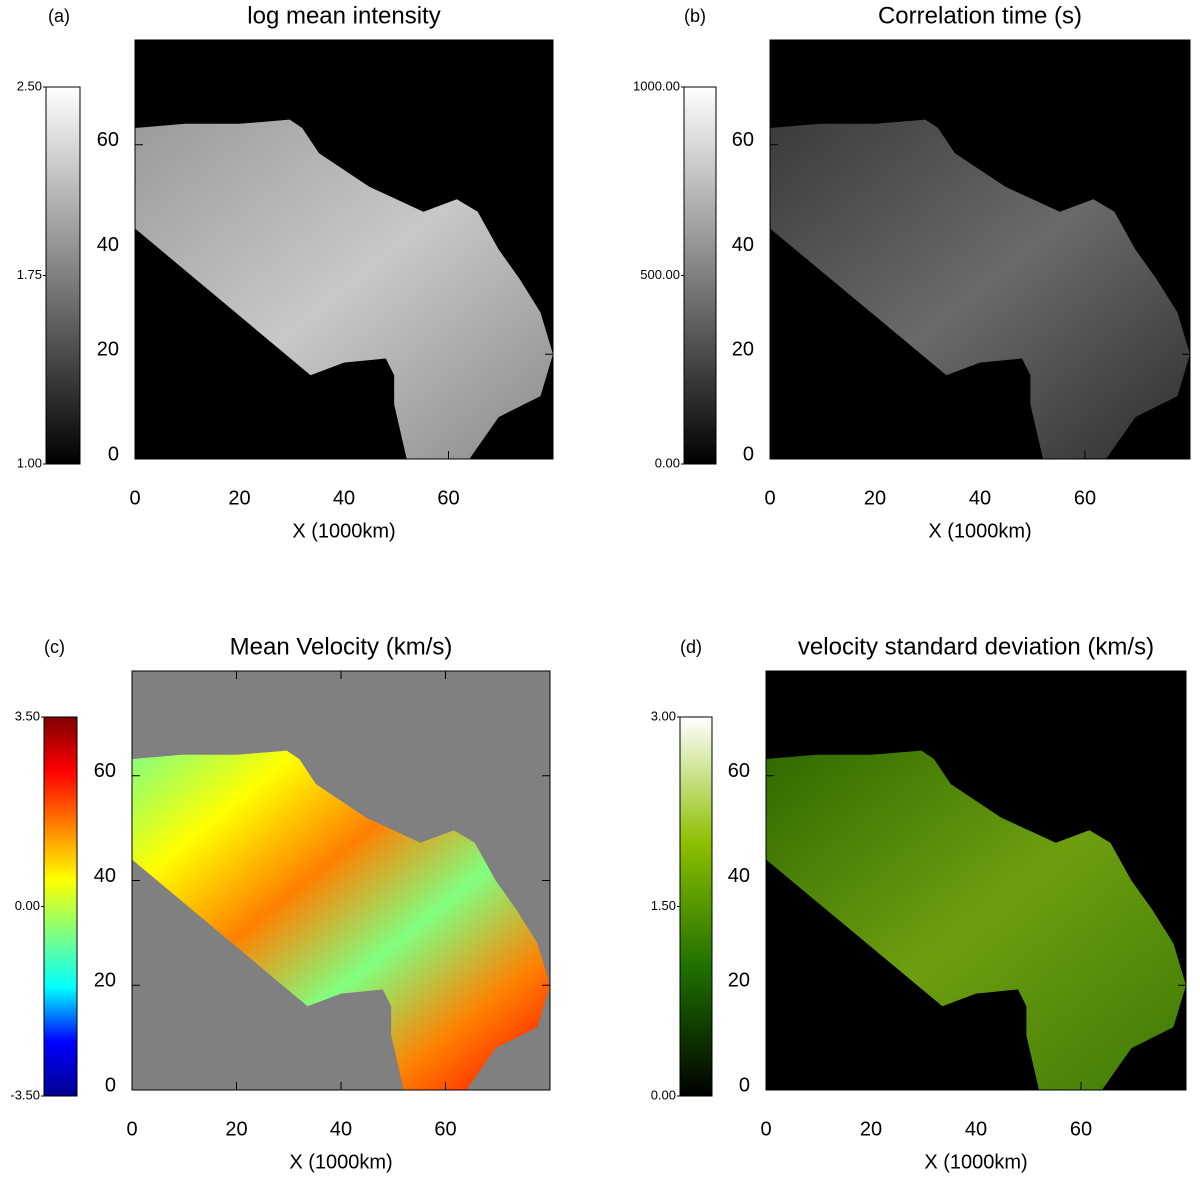  What do you see at coordinates (656, 85) in the screenshot?
I see `colorbar-tick-label: 1000.00` at bounding box center [656, 85].